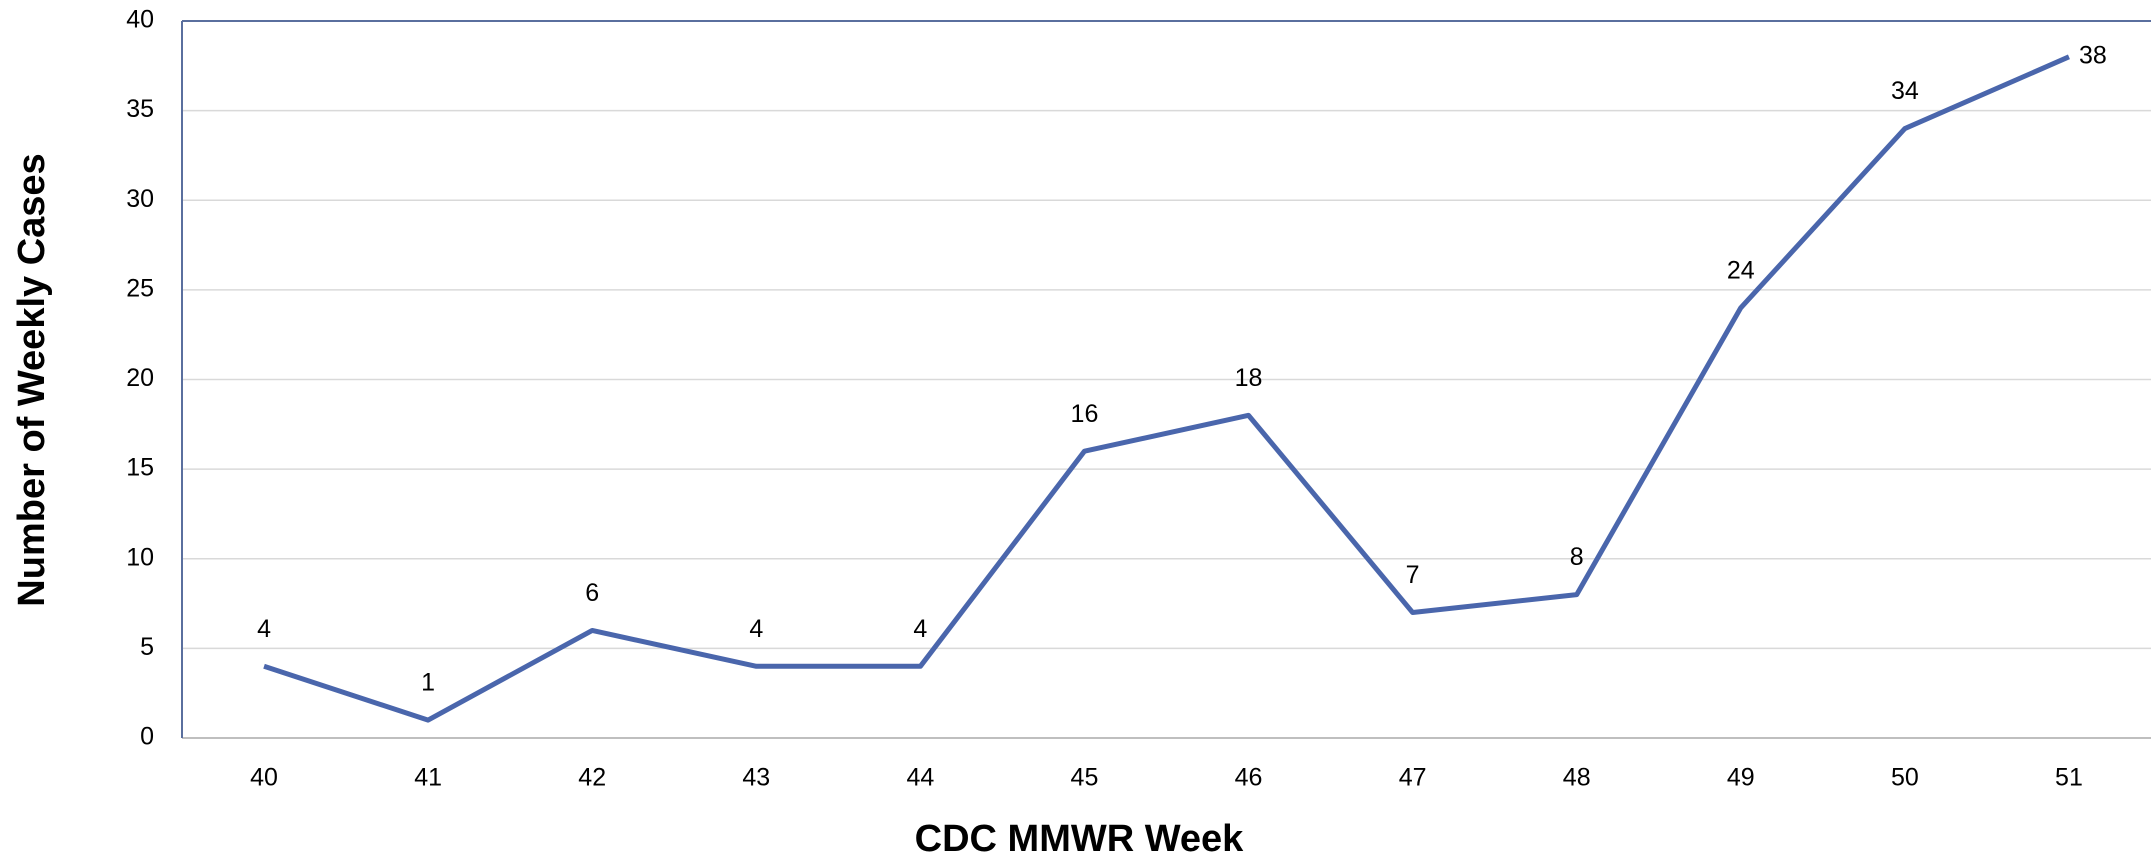 This screenshot has height=862, width=2151. Describe the element at coordinates (1741, 270) in the screenshot. I see `data-label: 24` at that location.